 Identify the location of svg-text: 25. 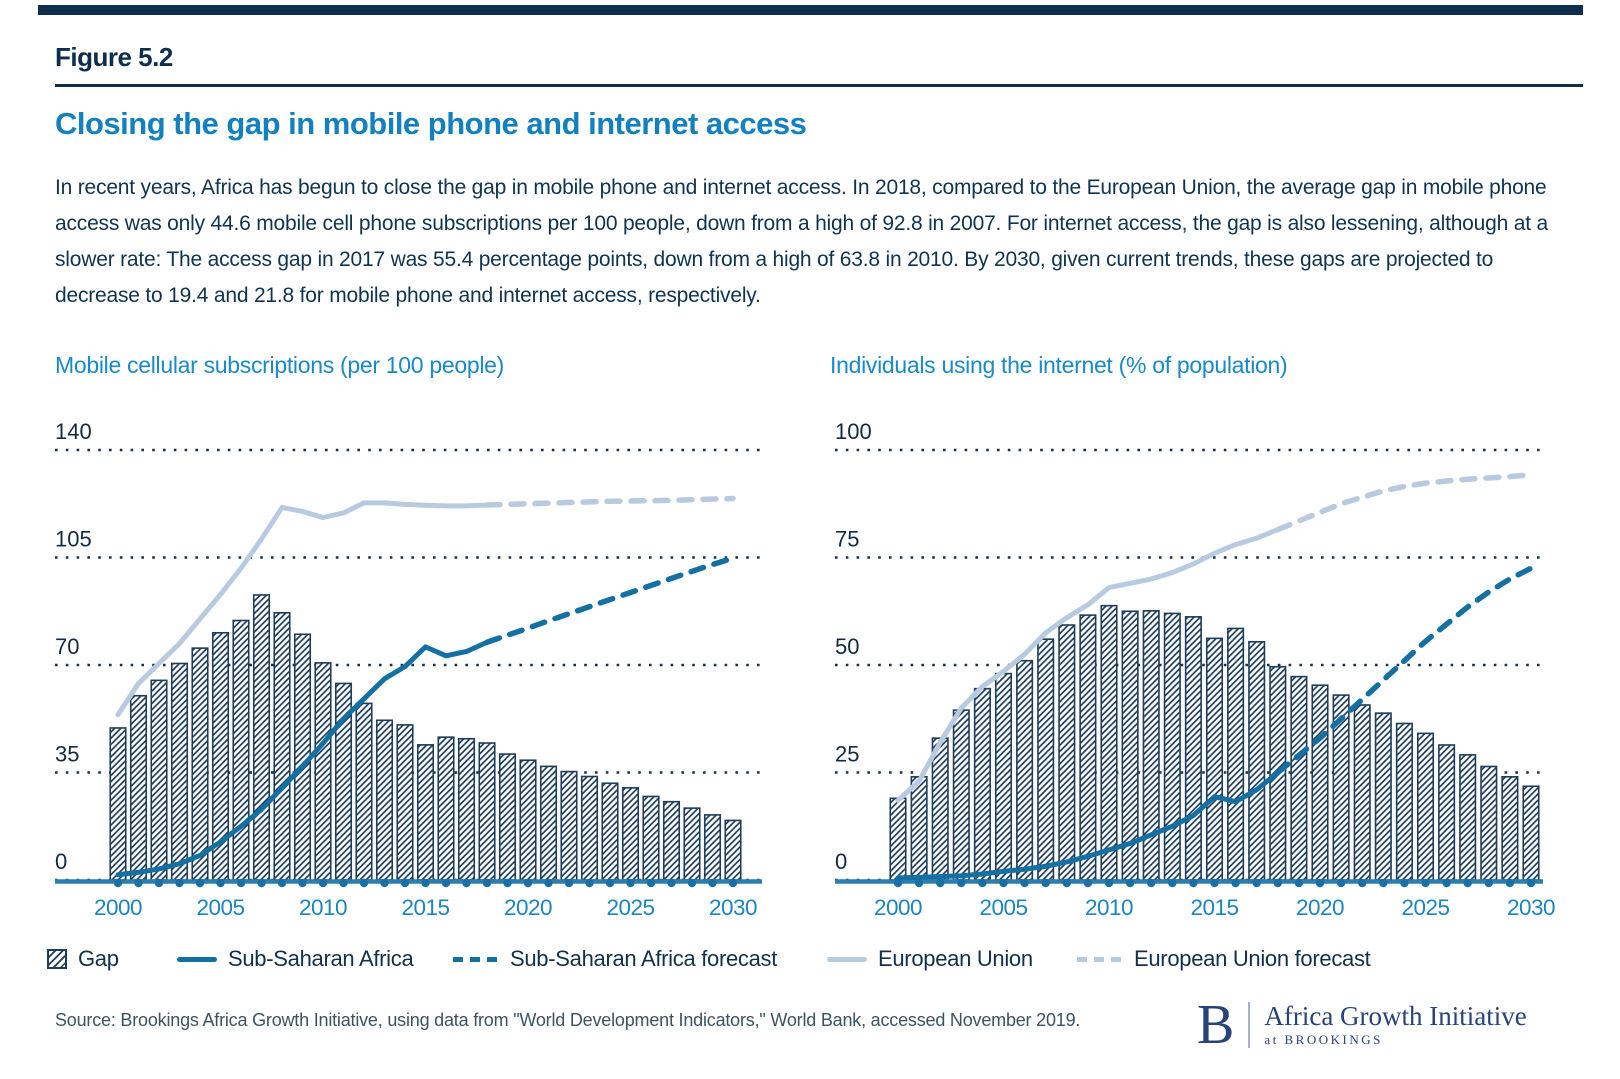
(847, 754).